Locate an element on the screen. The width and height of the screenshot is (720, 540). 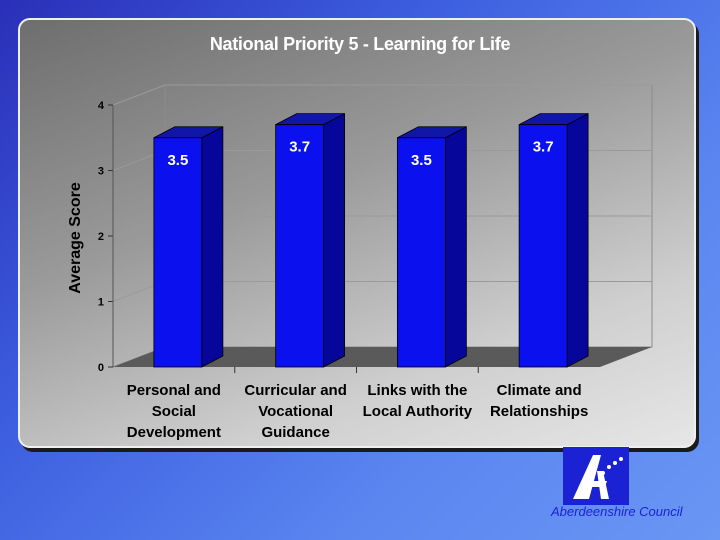
logo-text: Aberdeenshire Council is located at coordinates (617, 511).